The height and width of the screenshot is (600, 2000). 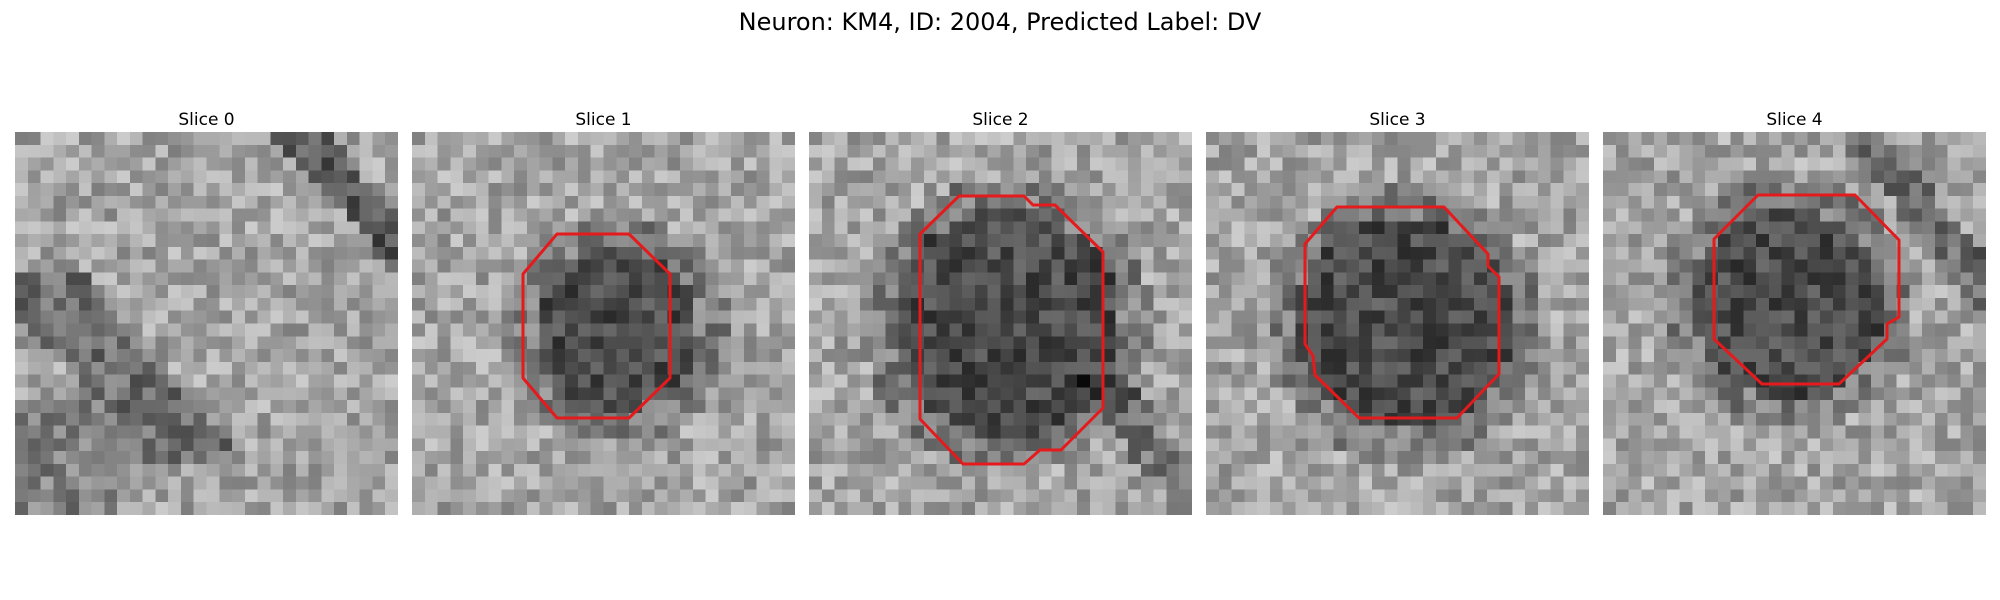 I want to click on slice-panel-2: Slice 2, so click(x=1000, y=311).